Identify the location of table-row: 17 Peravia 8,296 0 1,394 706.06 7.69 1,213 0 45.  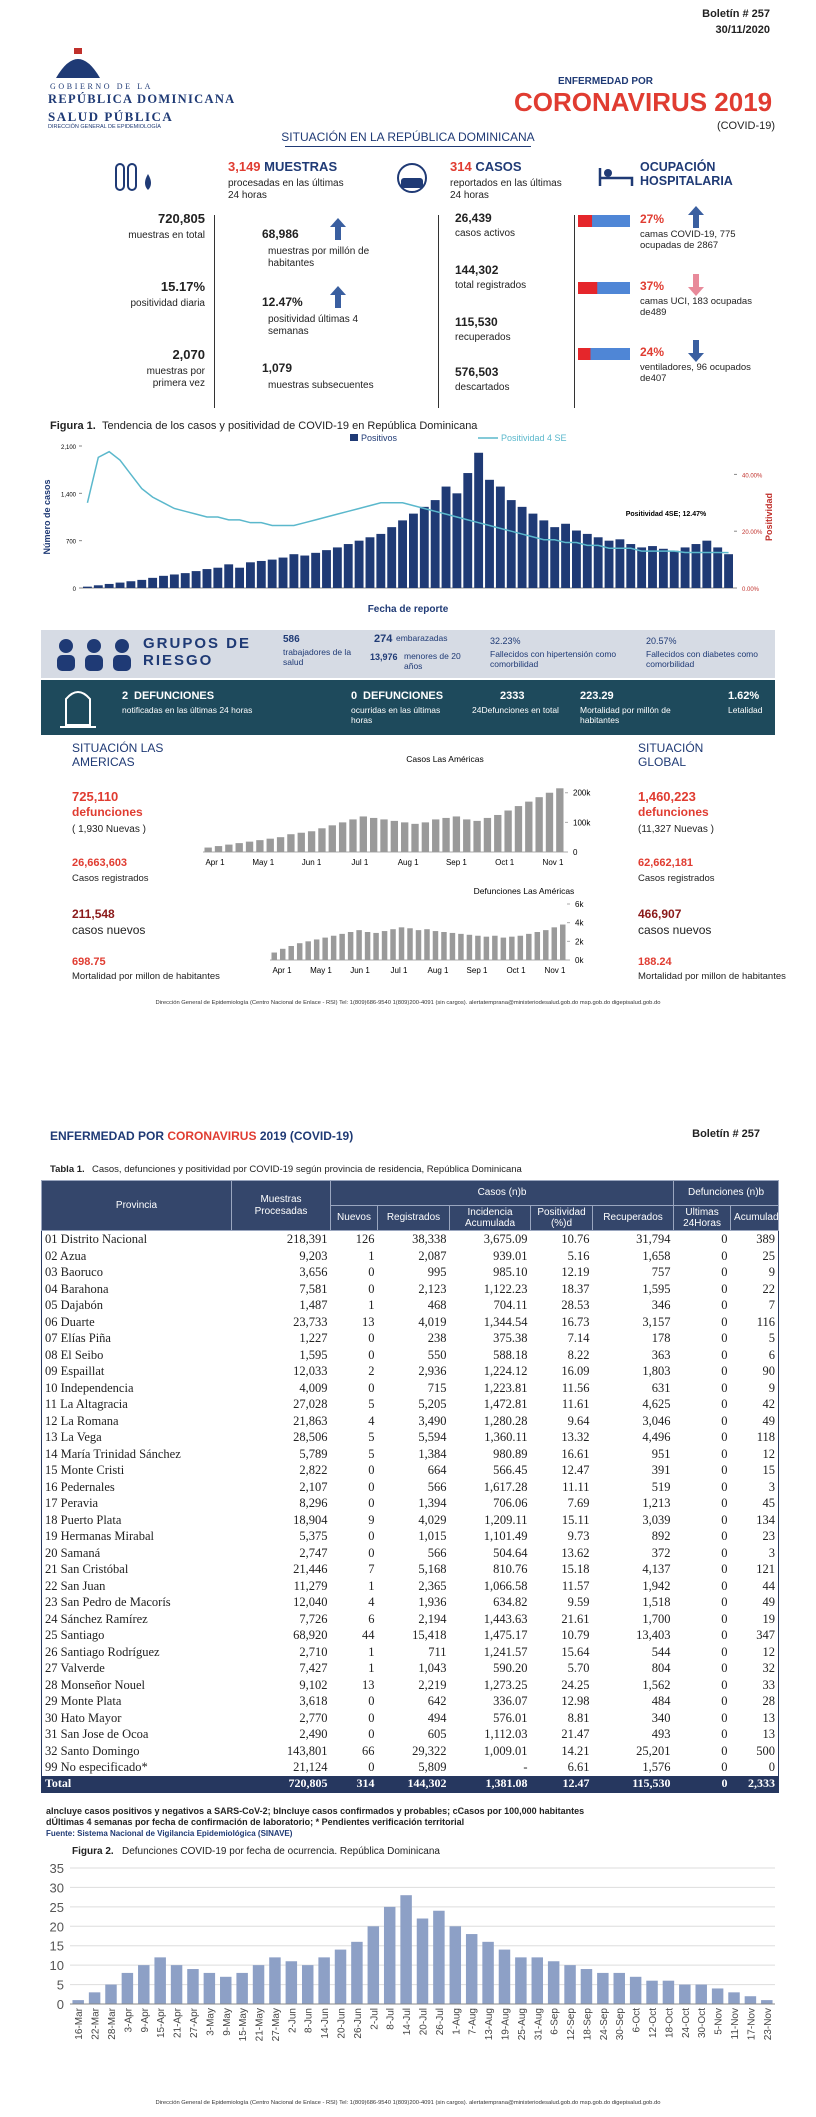
(410, 1503).